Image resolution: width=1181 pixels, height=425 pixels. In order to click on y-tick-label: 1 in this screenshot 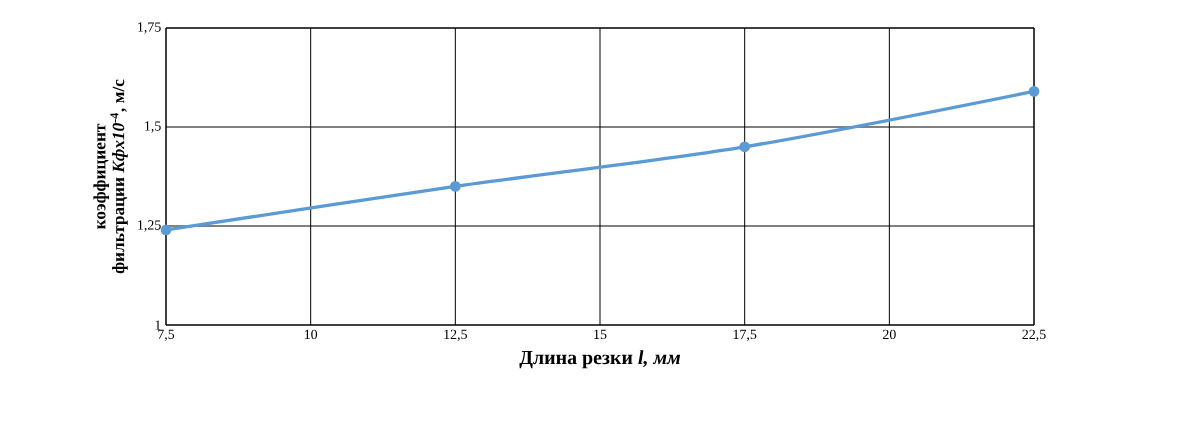, I will do `click(158, 325)`.